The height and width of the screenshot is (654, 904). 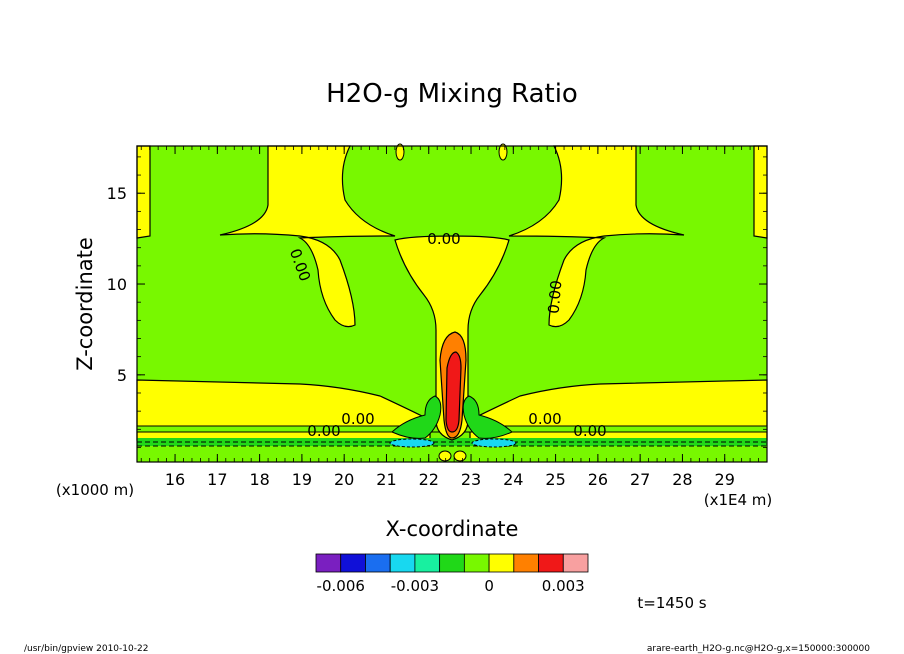 I want to click on top-blob-left, so click(x=400, y=152).